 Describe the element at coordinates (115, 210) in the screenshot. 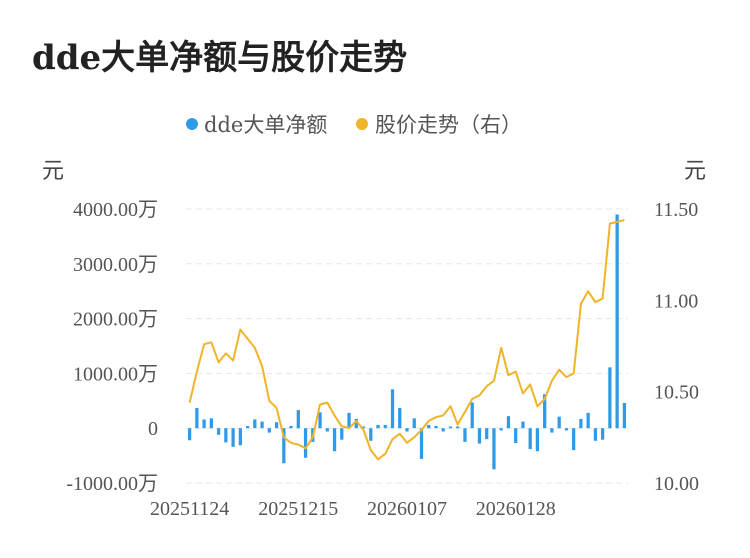

I see `left-tick-label: 4000.00万` at that location.